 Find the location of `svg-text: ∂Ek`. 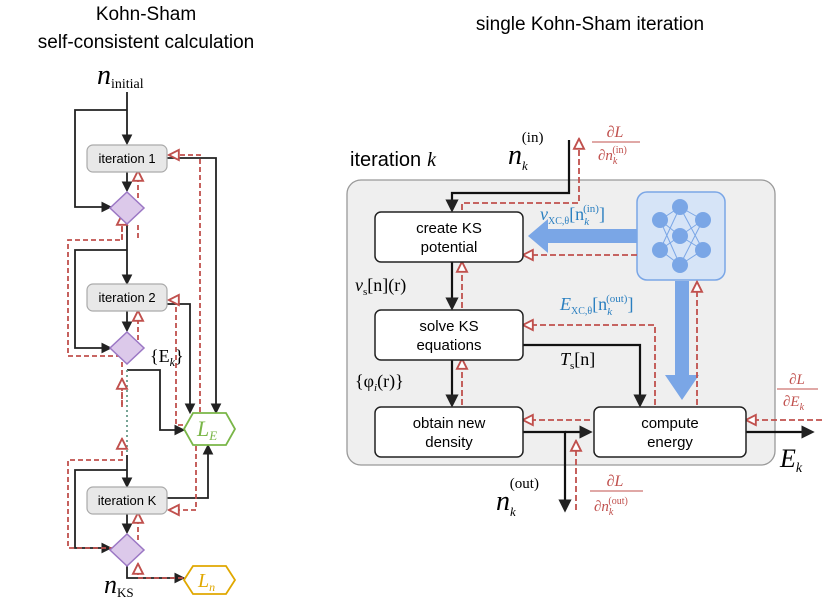

svg-text: ∂Ek is located at coordinates (794, 403).